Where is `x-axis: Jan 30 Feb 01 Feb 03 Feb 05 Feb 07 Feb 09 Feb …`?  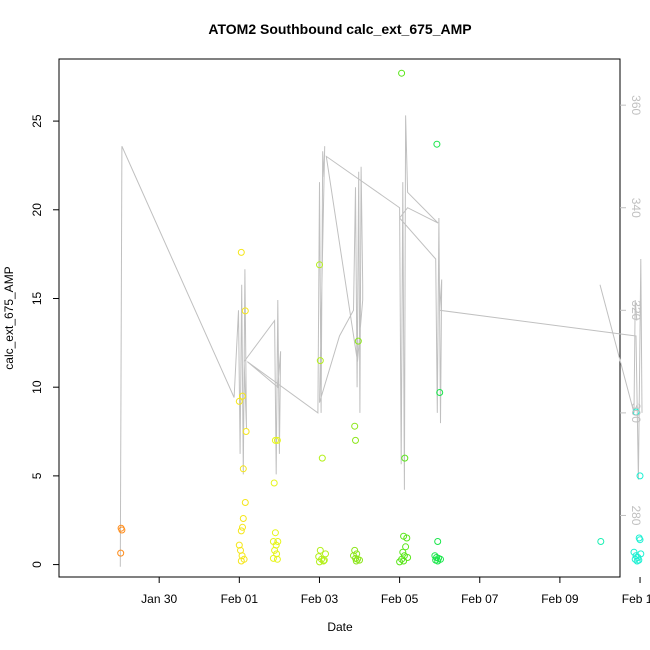
x-axis: Jan 30 Feb 01 Feb 03 Feb 05 Feb 07 Feb 09 Feb … is located at coordinates (395, 591).